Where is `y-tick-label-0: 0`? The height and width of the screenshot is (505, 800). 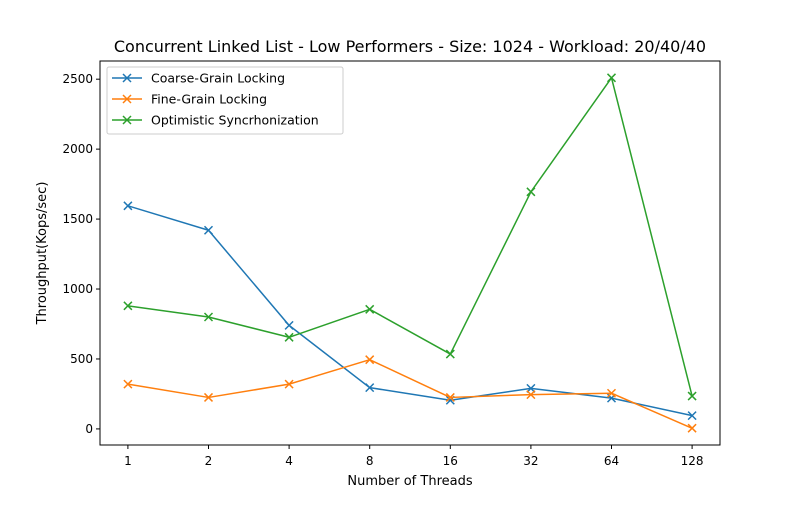
y-tick-label-0: 0 is located at coordinates (89, 429).